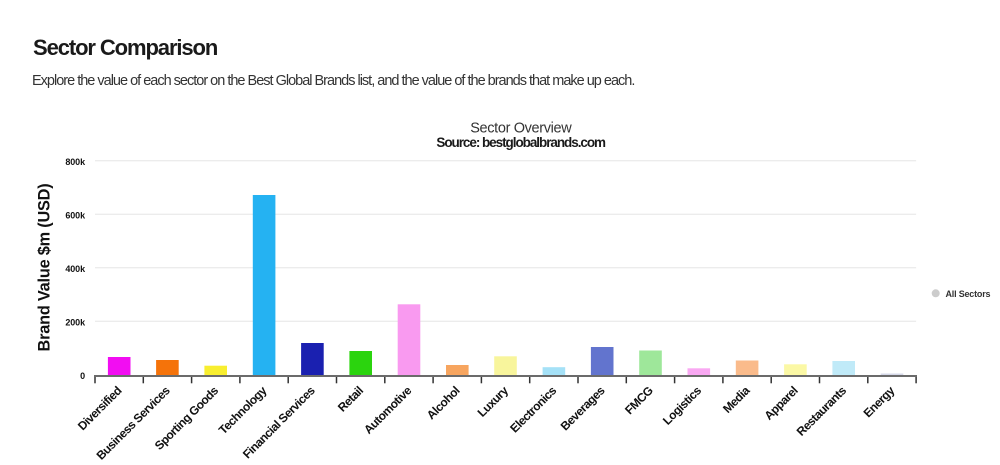  What do you see at coordinates (639, 401) in the screenshot?
I see `svg-text: FMCG` at bounding box center [639, 401].